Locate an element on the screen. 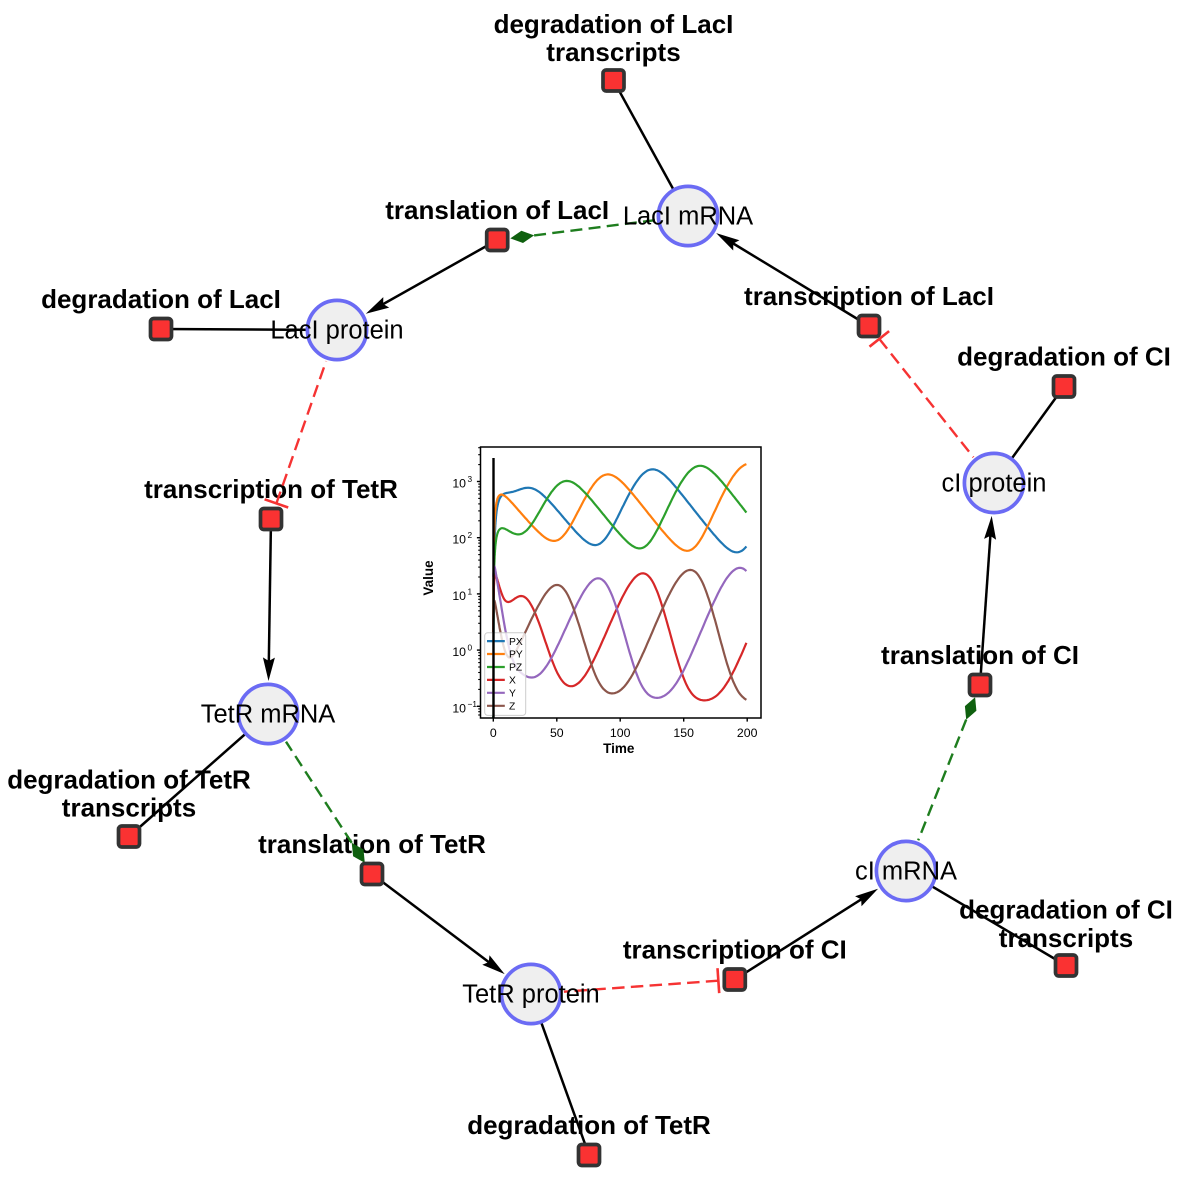 The width and height of the screenshot is (1189, 1200). svg-text: Value is located at coordinates (428, 578).